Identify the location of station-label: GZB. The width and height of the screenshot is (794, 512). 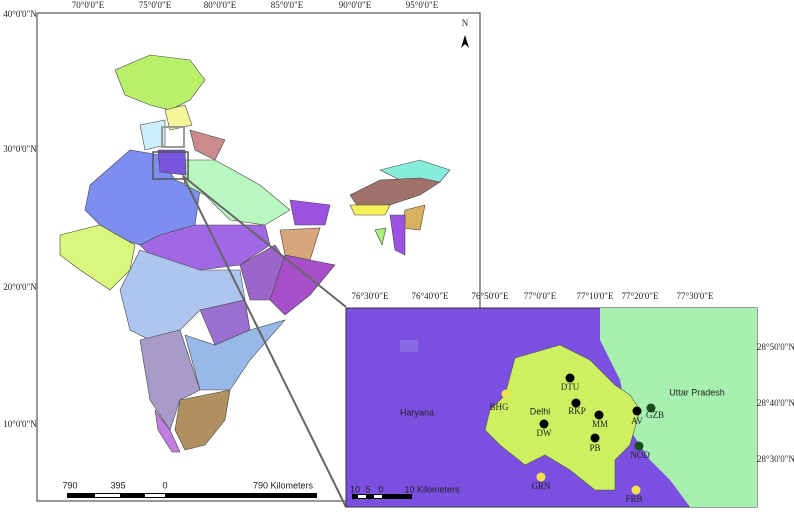
(655, 415).